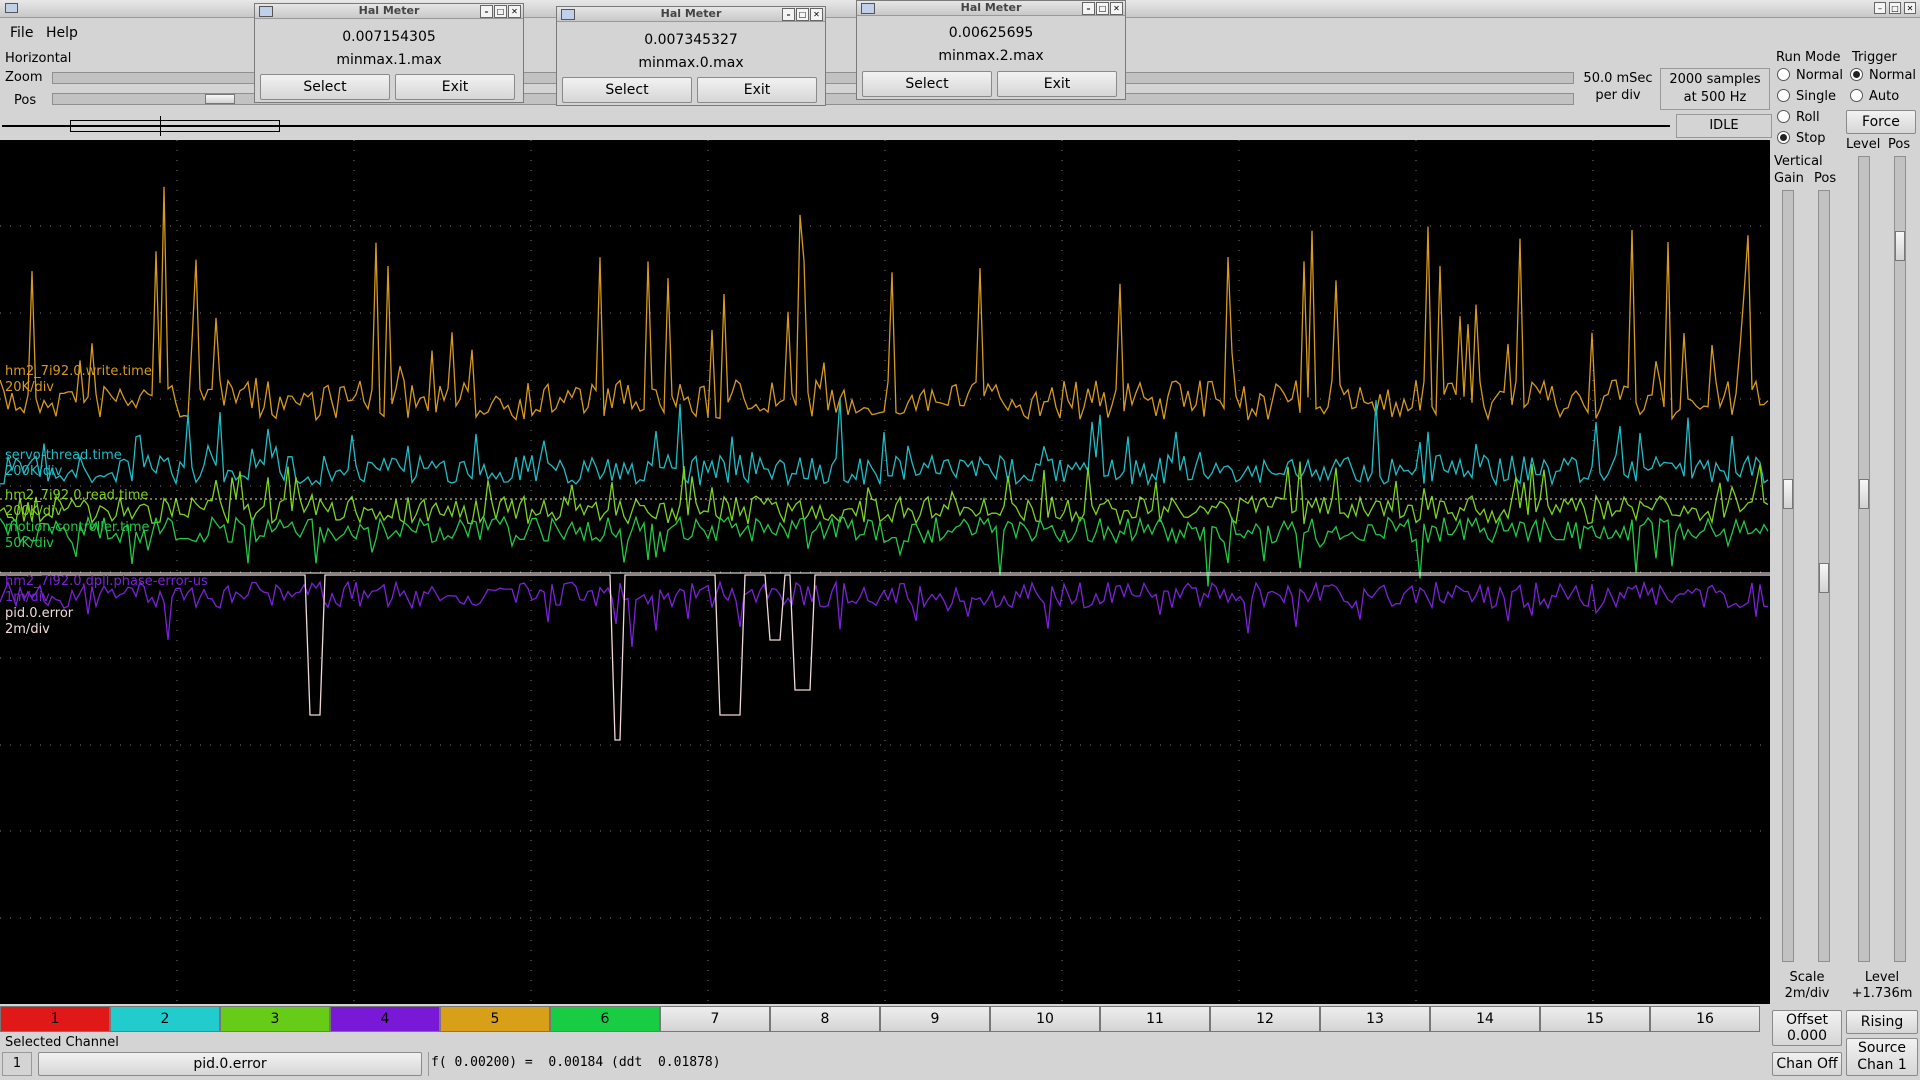 Image resolution: width=1920 pixels, height=1080 pixels. What do you see at coordinates (1808, 57) in the screenshot?
I see `run-mode-label: Run Mode` at bounding box center [1808, 57].